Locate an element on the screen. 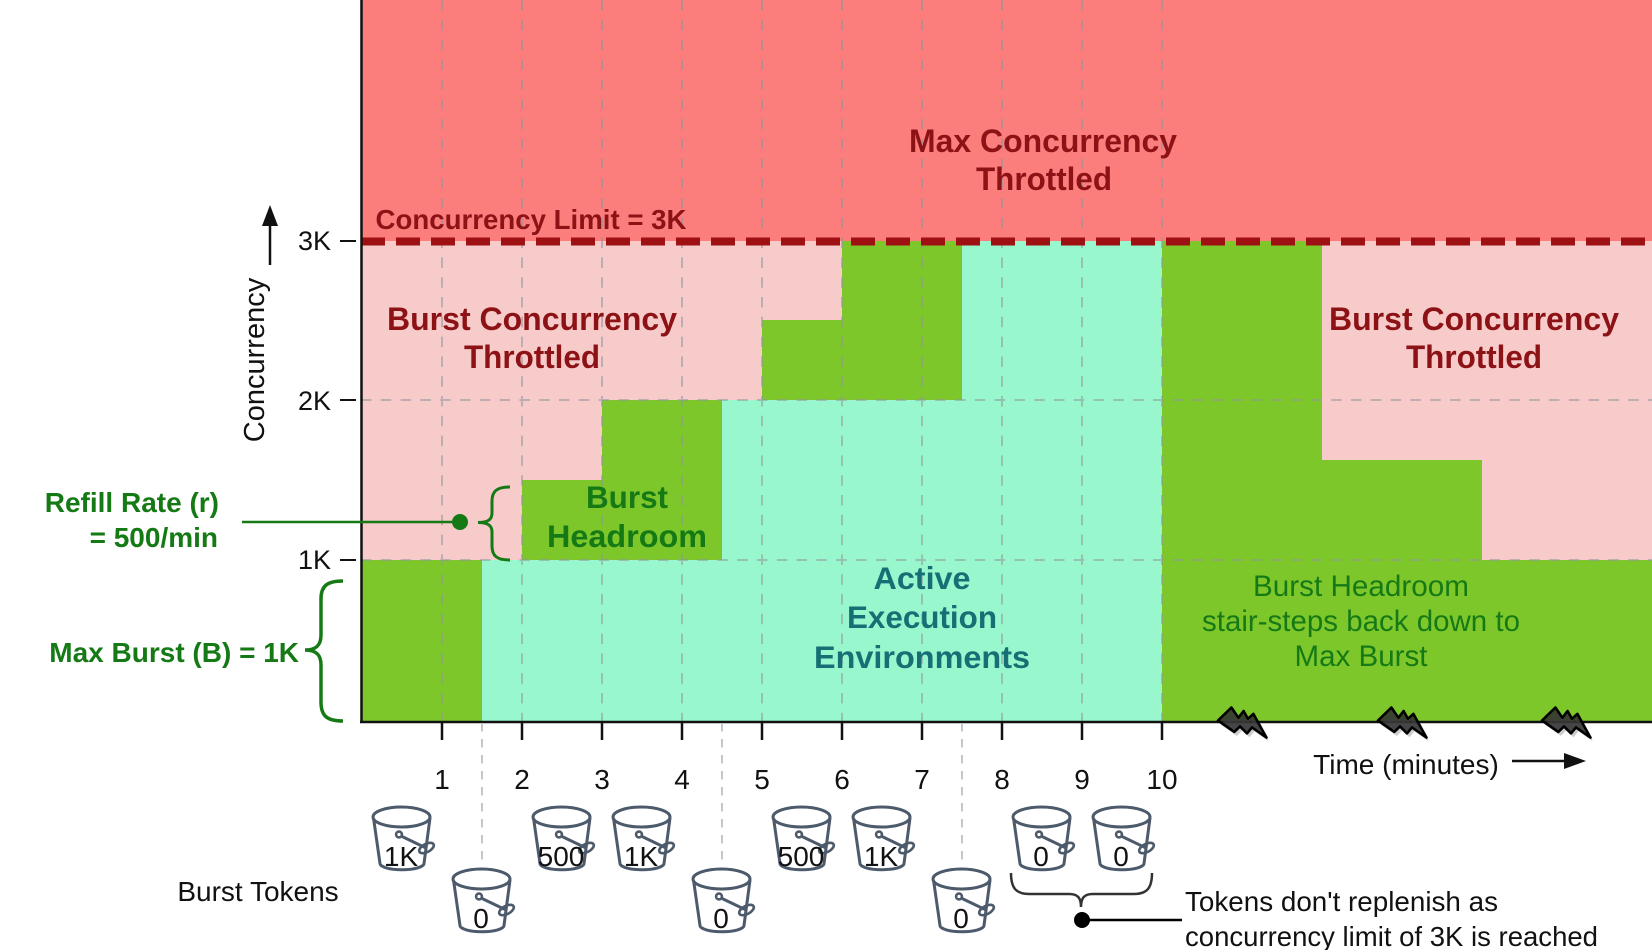 The image size is (1652, 950). svg-text: Refill Rate (r) is located at coordinates (132, 502).